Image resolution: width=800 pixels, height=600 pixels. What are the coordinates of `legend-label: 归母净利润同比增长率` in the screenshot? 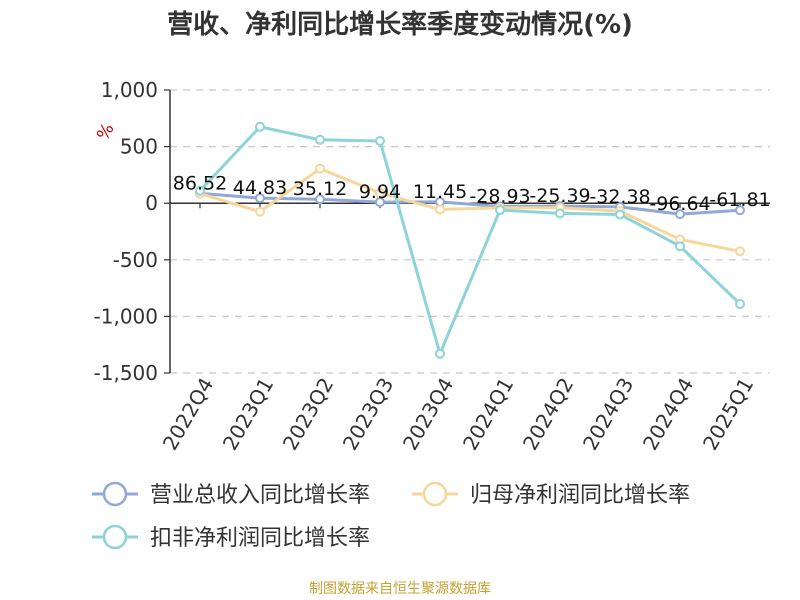 It's located at (580, 495).